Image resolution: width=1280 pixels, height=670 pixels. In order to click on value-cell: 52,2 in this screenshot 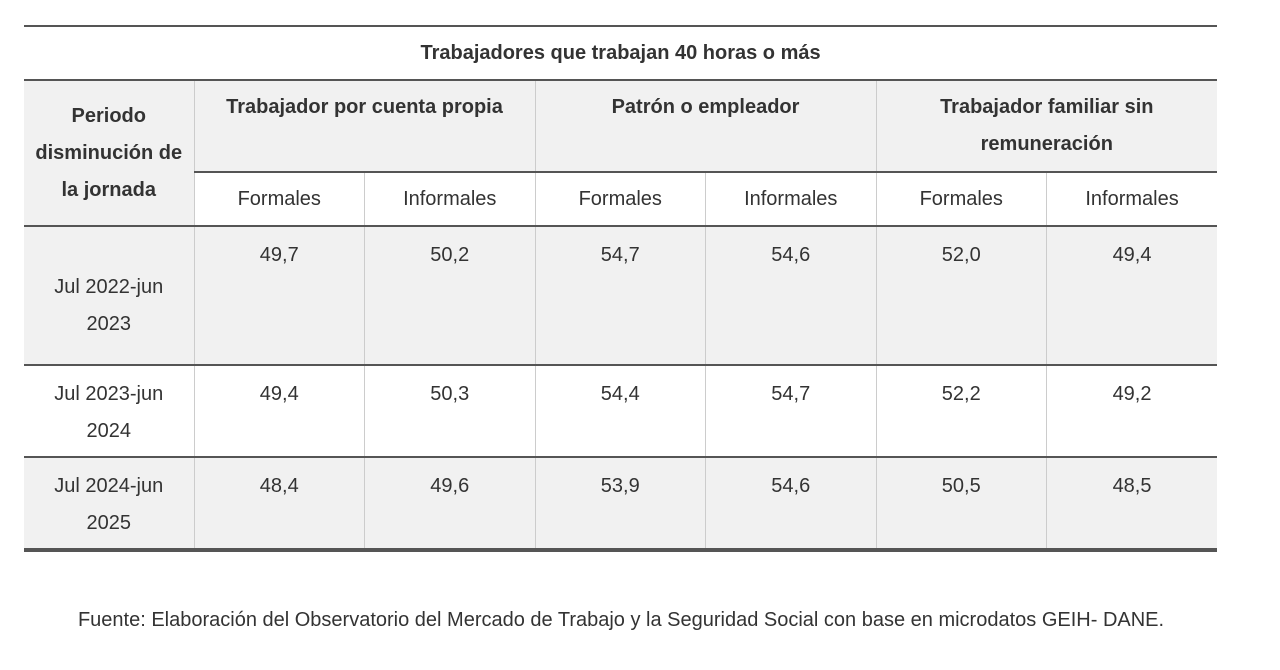, I will do `click(961, 411)`.